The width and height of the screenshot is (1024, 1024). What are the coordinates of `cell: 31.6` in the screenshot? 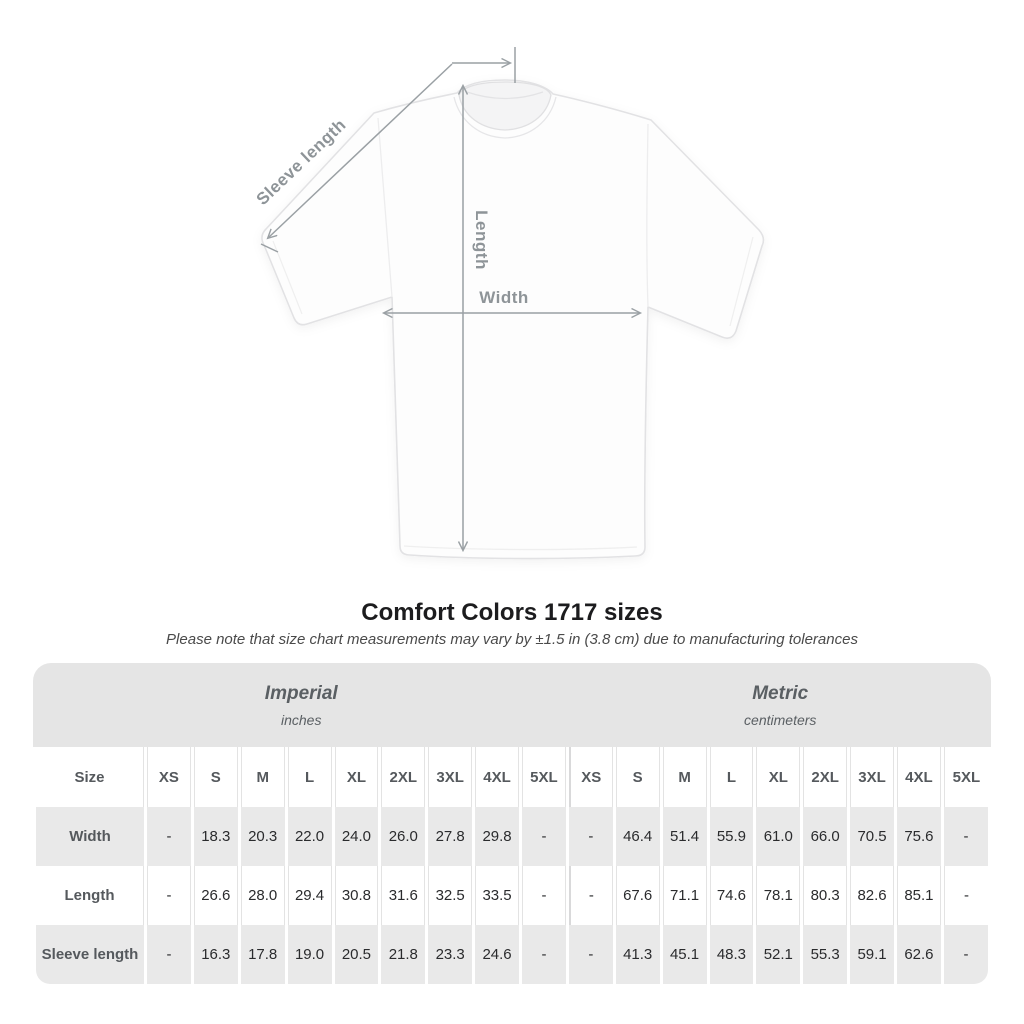 It's located at (403, 895).